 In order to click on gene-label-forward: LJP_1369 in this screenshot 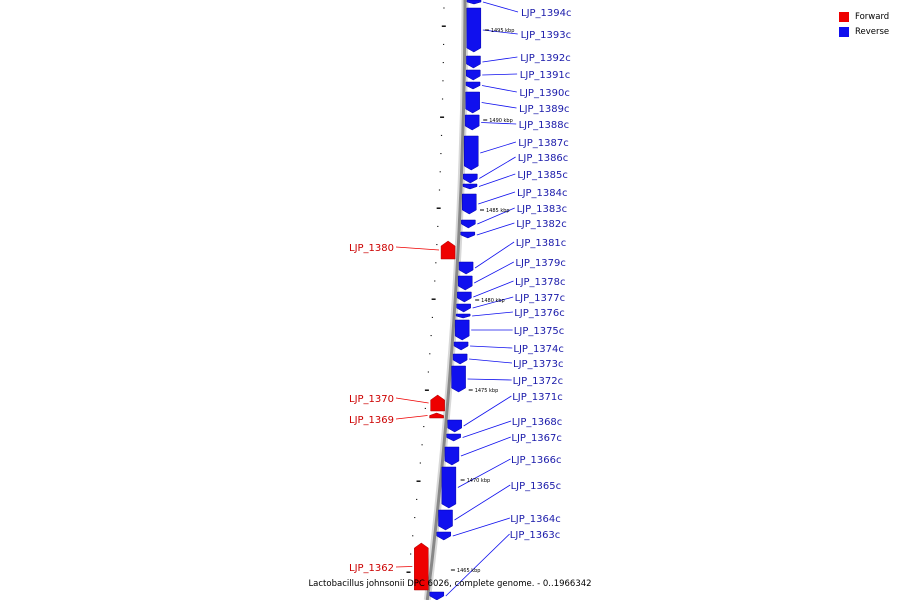, I will do `click(371, 420)`.